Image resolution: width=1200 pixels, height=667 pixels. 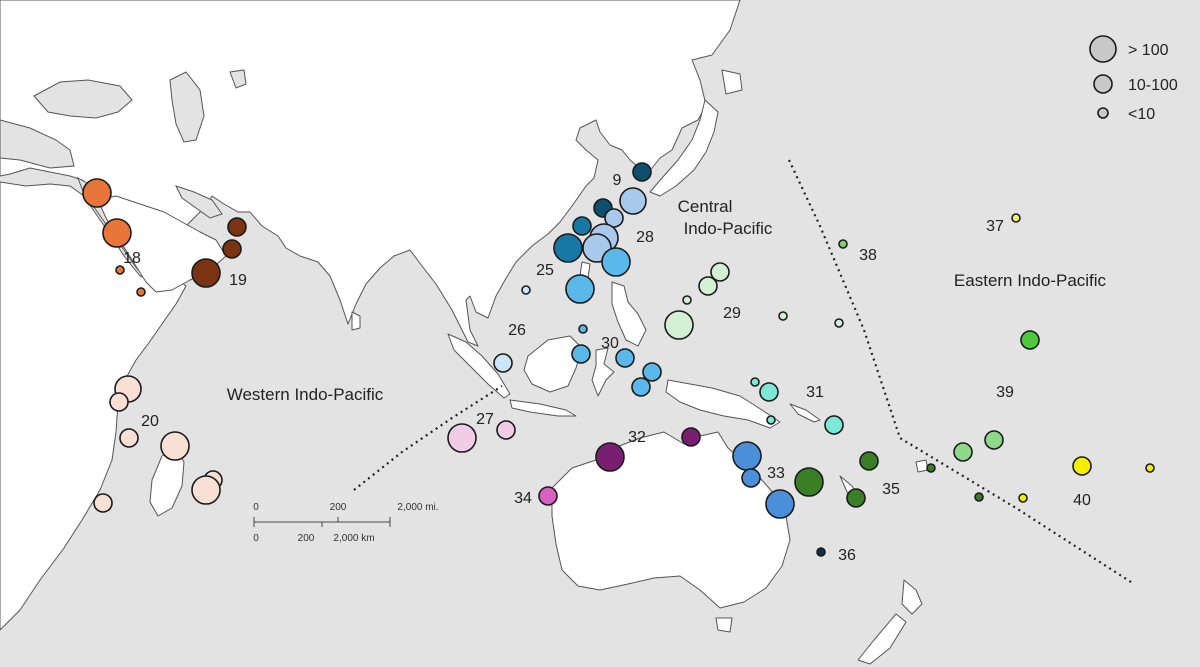 What do you see at coordinates (732, 313) in the screenshot?
I see `site-number-label: 29` at bounding box center [732, 313].